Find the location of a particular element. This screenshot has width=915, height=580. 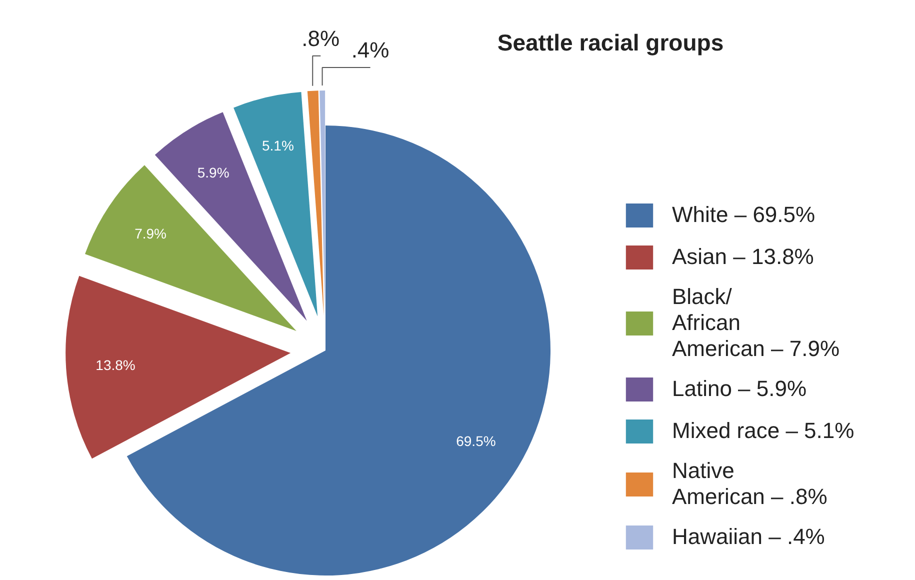

data-label: 69.5% is located at coordinates (476, 440).